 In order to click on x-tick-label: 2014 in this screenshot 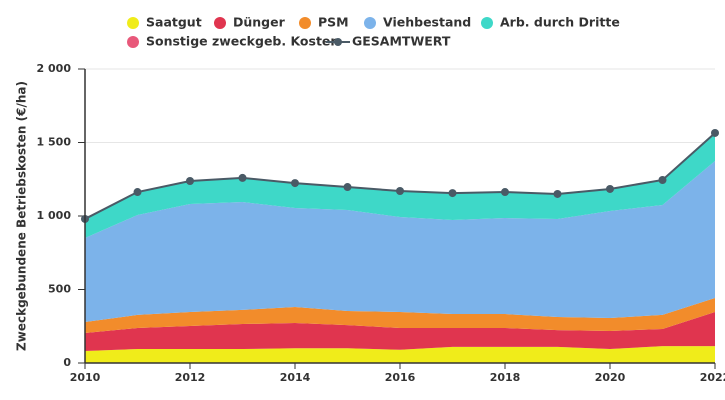, I will do `click(295, 377)`.